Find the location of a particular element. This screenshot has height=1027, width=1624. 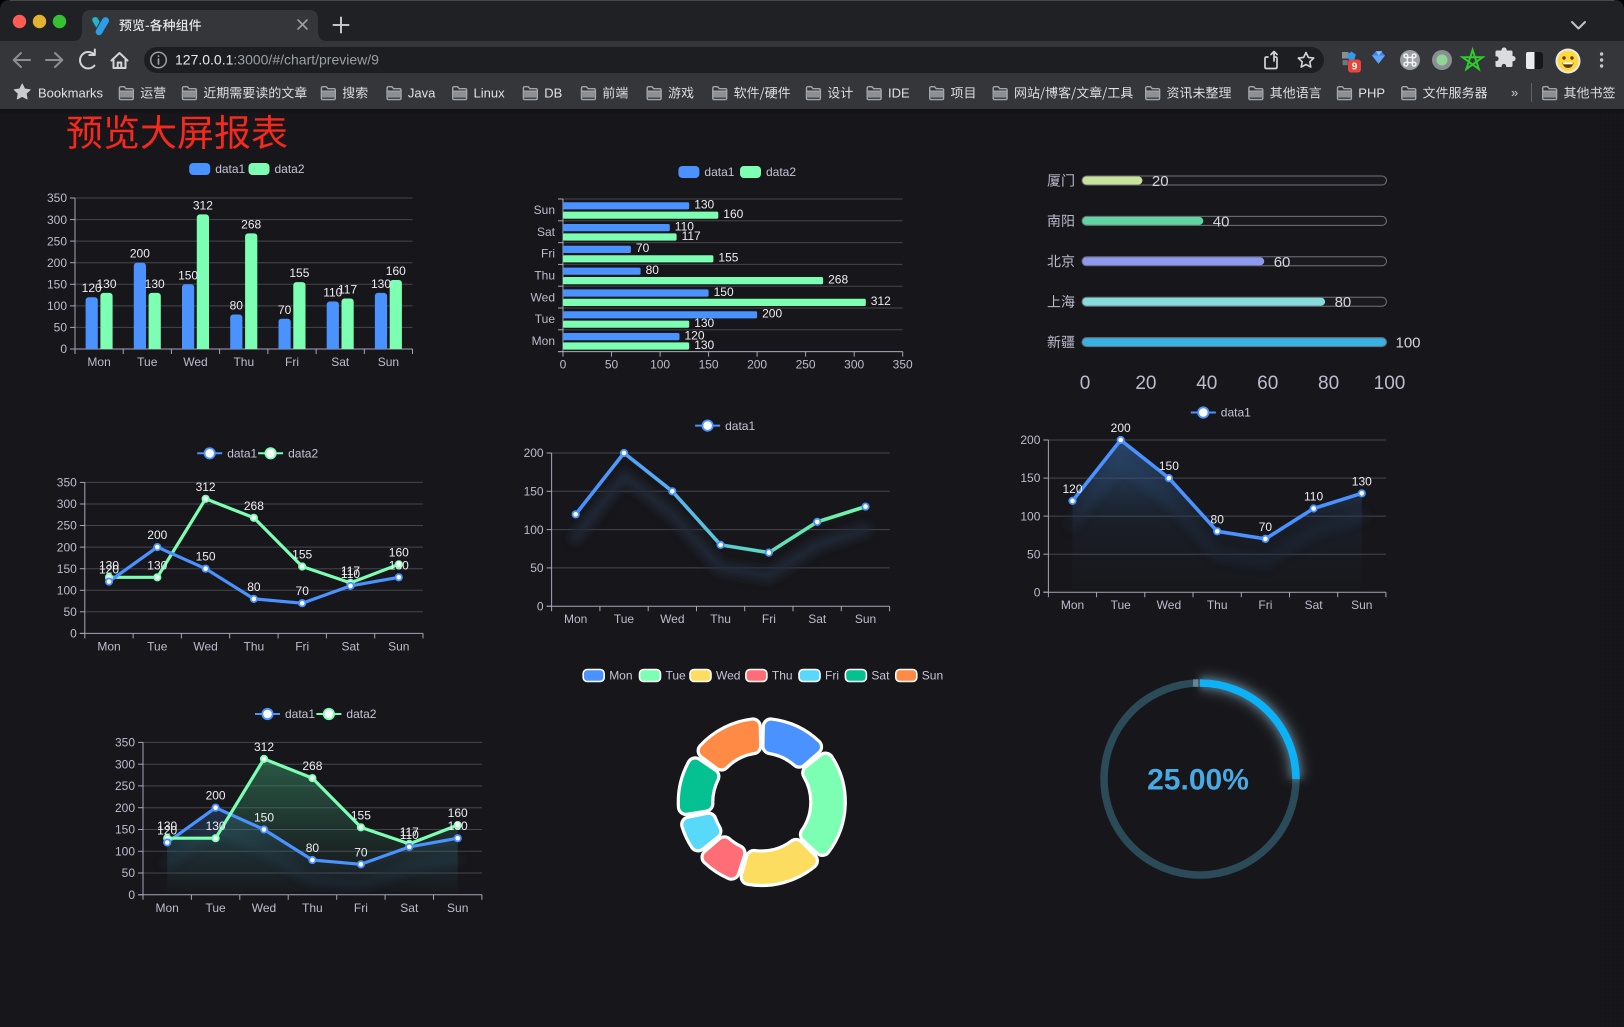

svg-text: PHP is located at coordinates (1371, 93).